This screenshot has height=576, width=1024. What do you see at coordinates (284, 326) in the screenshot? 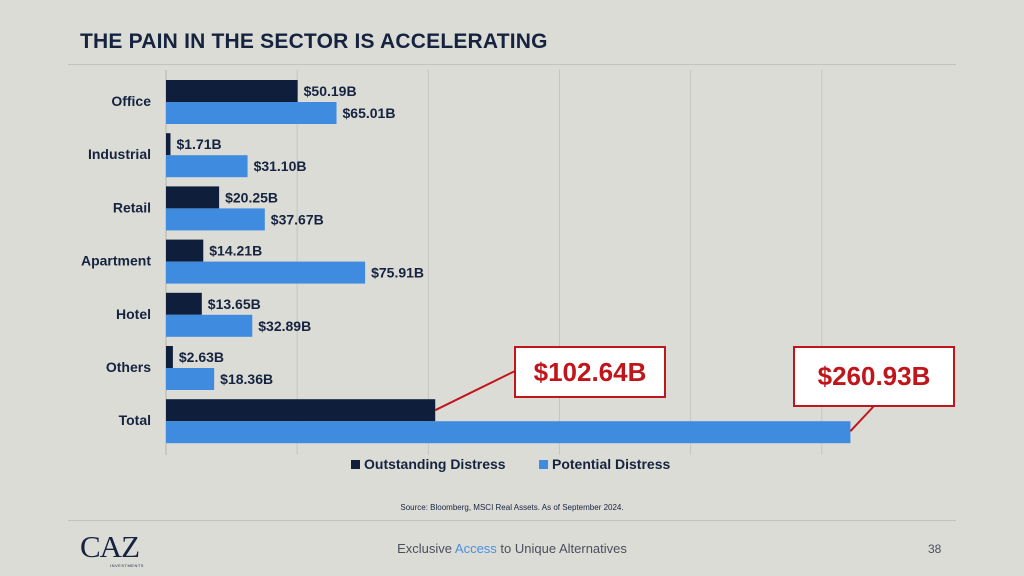
I see `data-label: $32.89B` at bounding box center [284, 326].